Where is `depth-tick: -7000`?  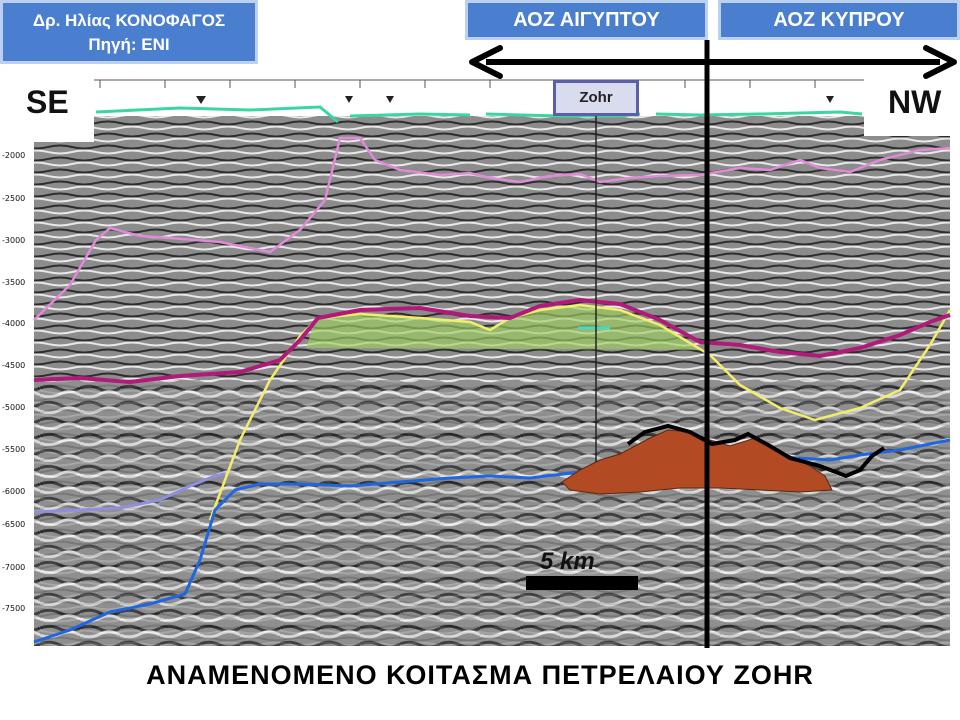 depth-tick: -7000 is located at coordinates (13, 567).